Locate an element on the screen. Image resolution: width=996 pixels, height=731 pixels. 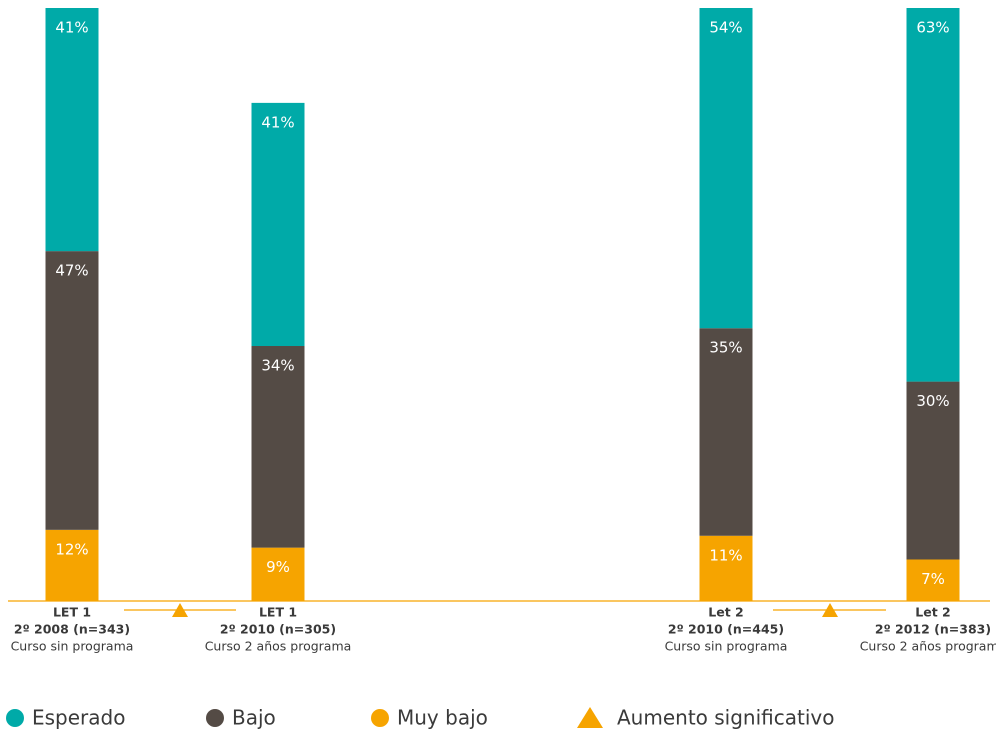
legend-label: Bajo is located at coordinates (254, 718).